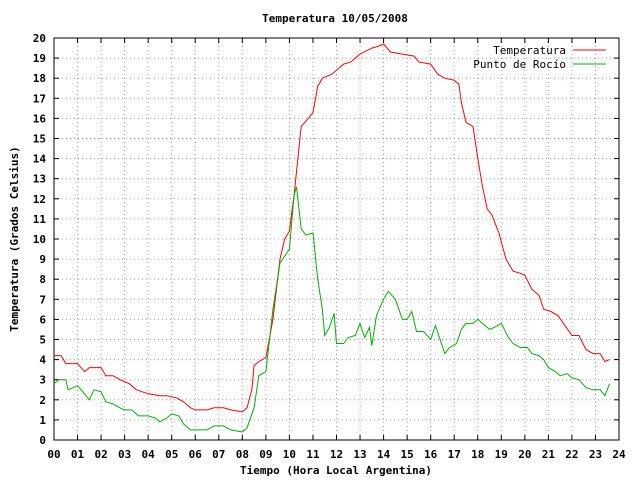 This screenshot has width=640, height=480. What do you see at coordinates (454, 454) in the screenshot?
I see `x-tick-label: 17` at bounding box center [454, 454].